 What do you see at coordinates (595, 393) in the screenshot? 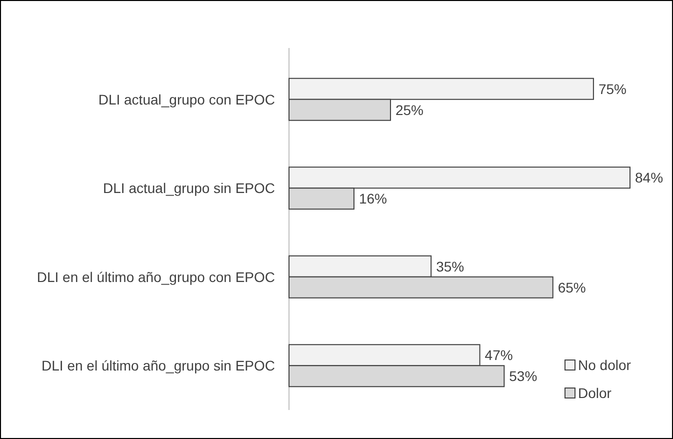
I see `legend-label: Dolor` at bounding box center [595, 393].